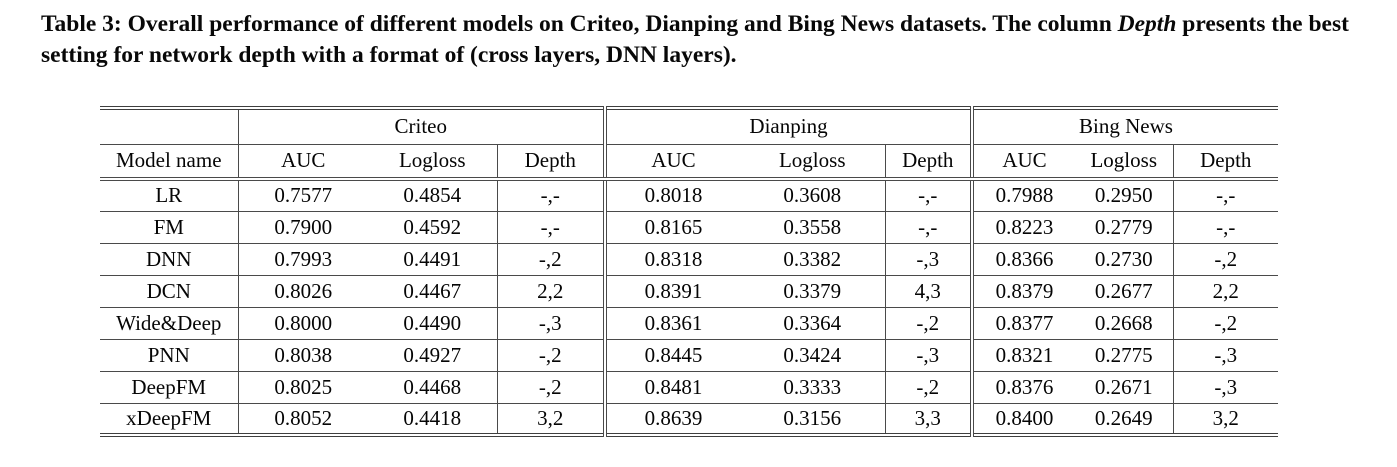 Image resolution: width=1397 pixels, height=467 pixels. I want to click on bing_news-logloss-cell: 0.2779, so click(1124, 227).